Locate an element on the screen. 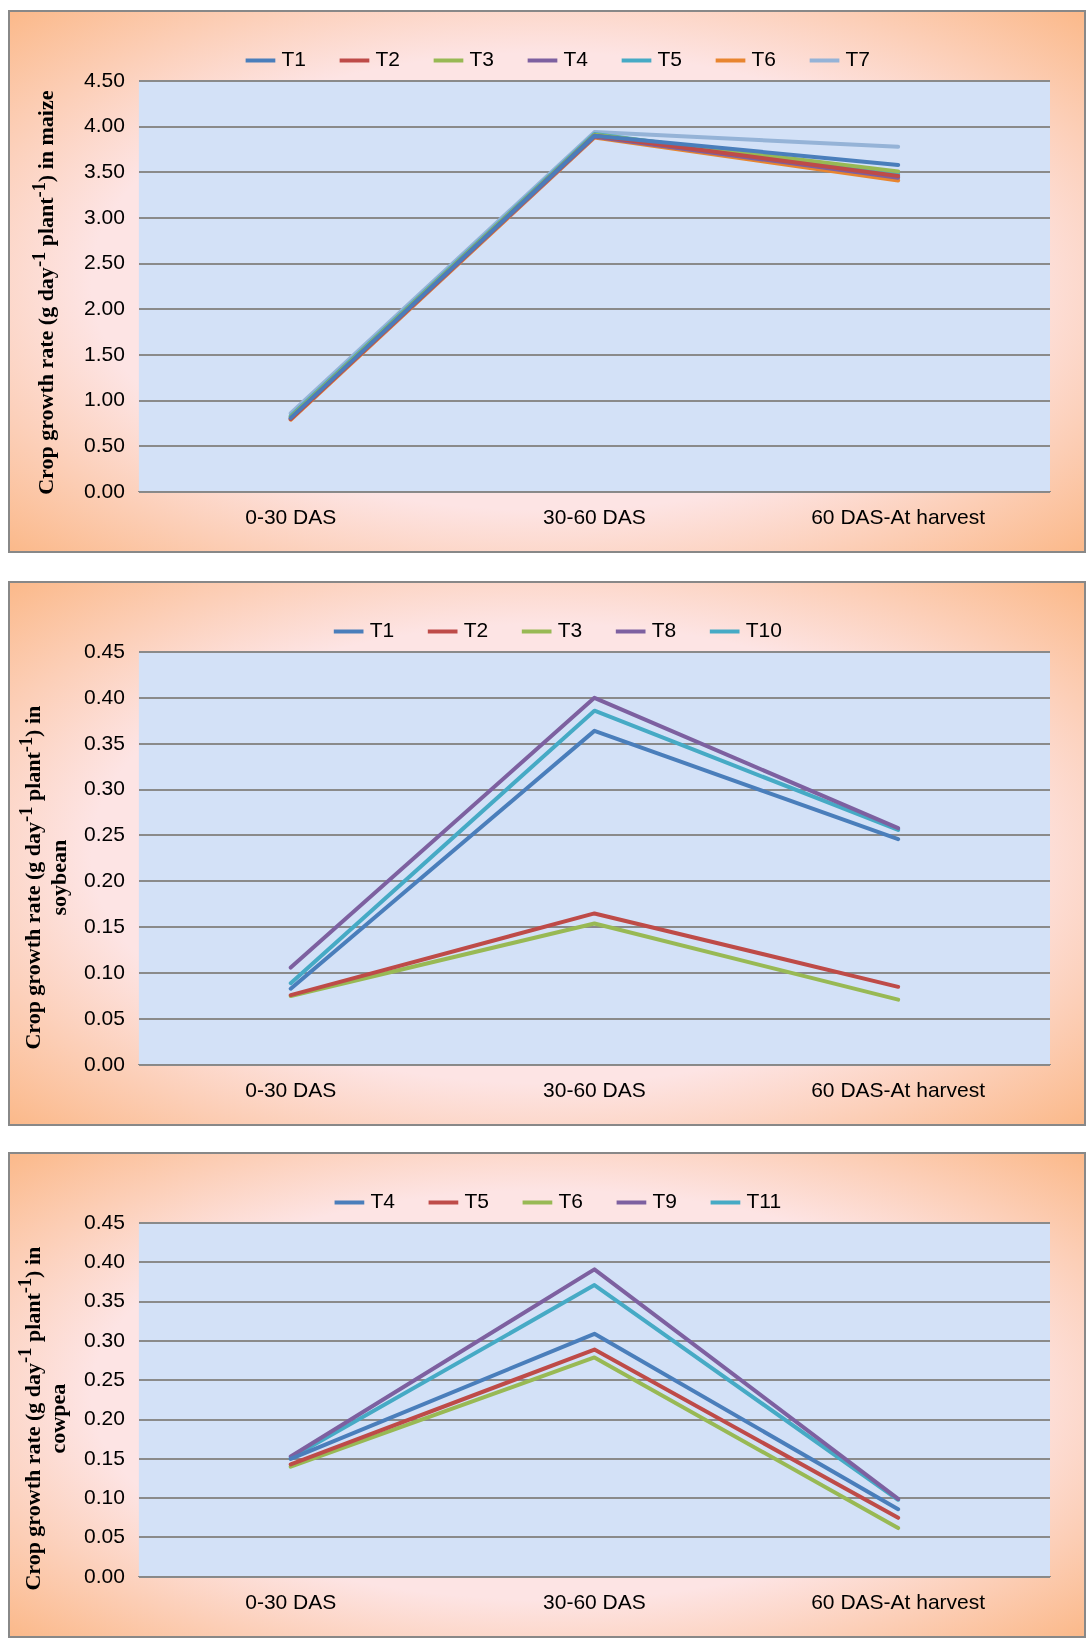 The image size is (1091, 1638). y-tick-label: 3.50 is located at coordinates (104, 171).